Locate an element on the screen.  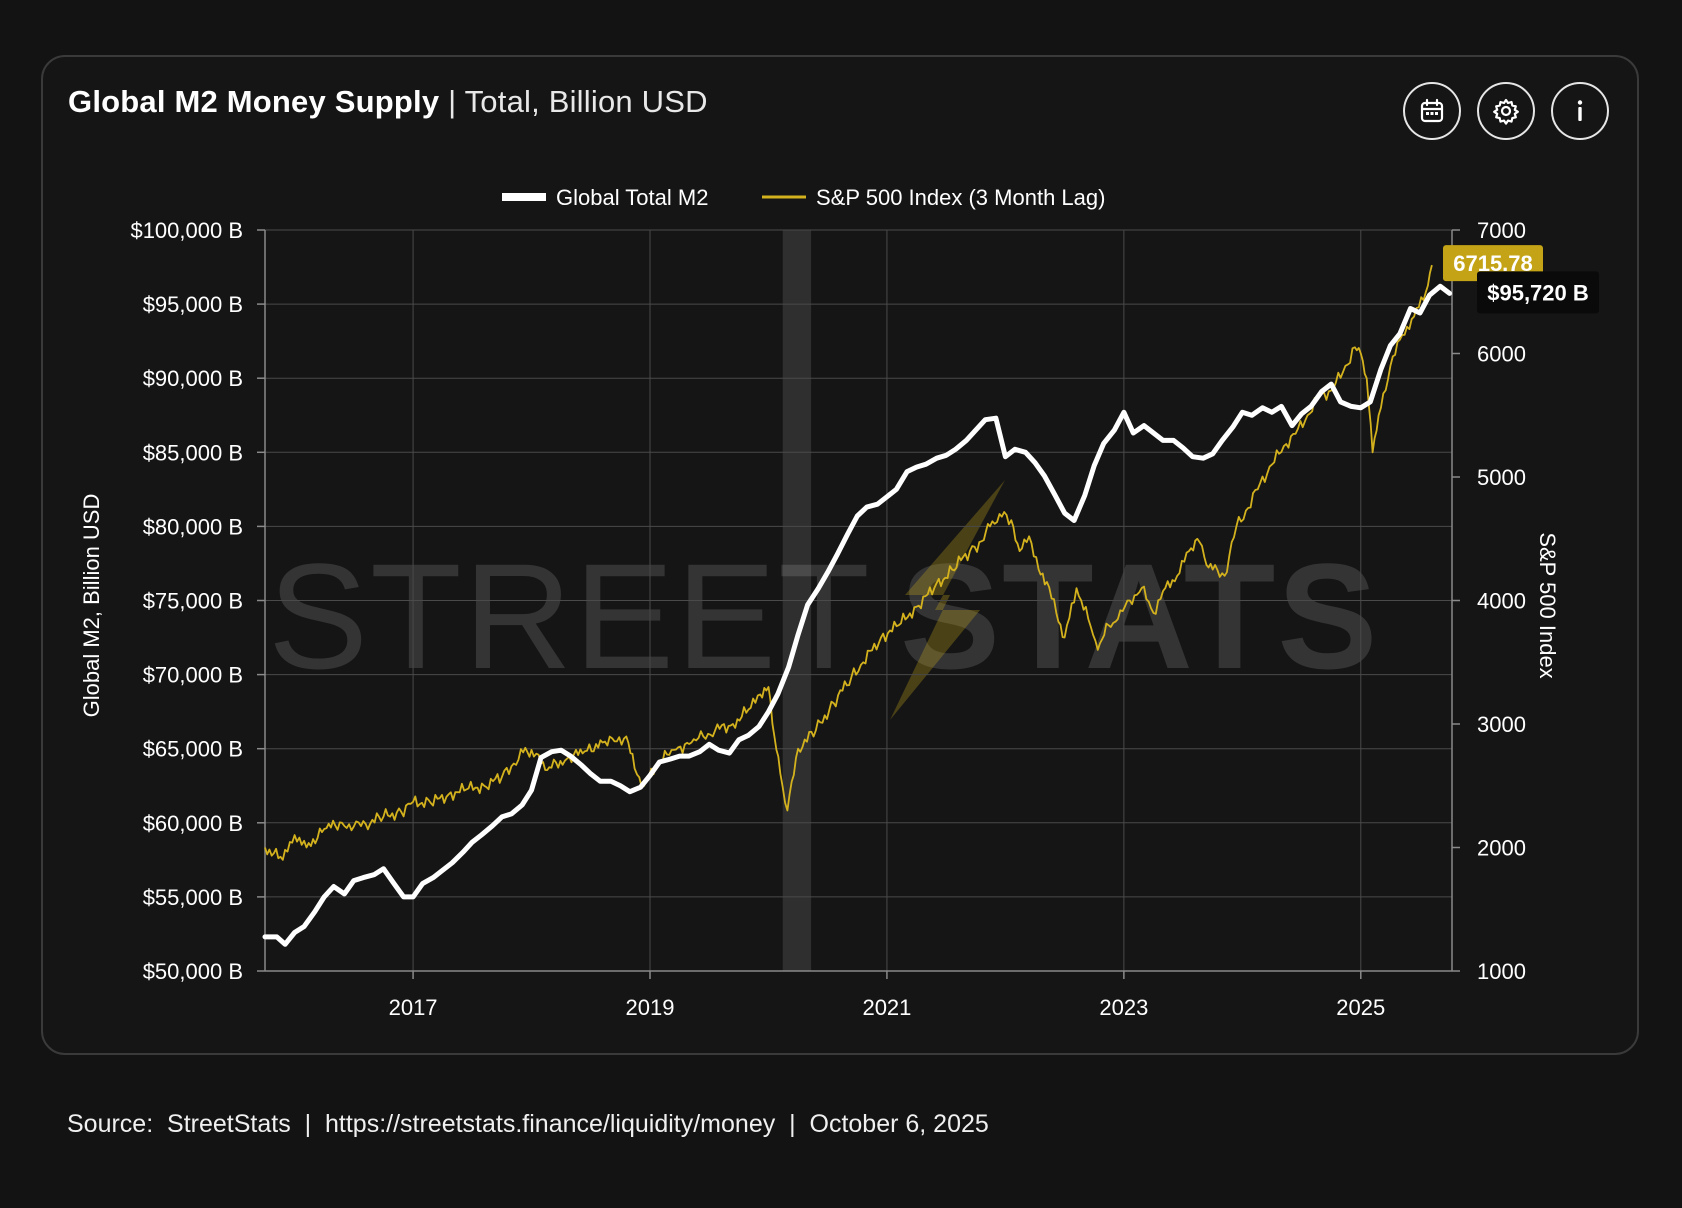
y-left-tick-label: $55,000 B is located at coordinates (193, 897).